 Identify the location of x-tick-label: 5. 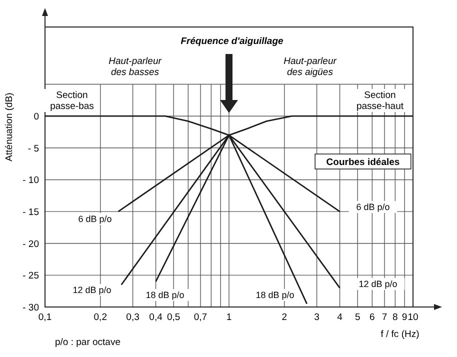
(357, 317).